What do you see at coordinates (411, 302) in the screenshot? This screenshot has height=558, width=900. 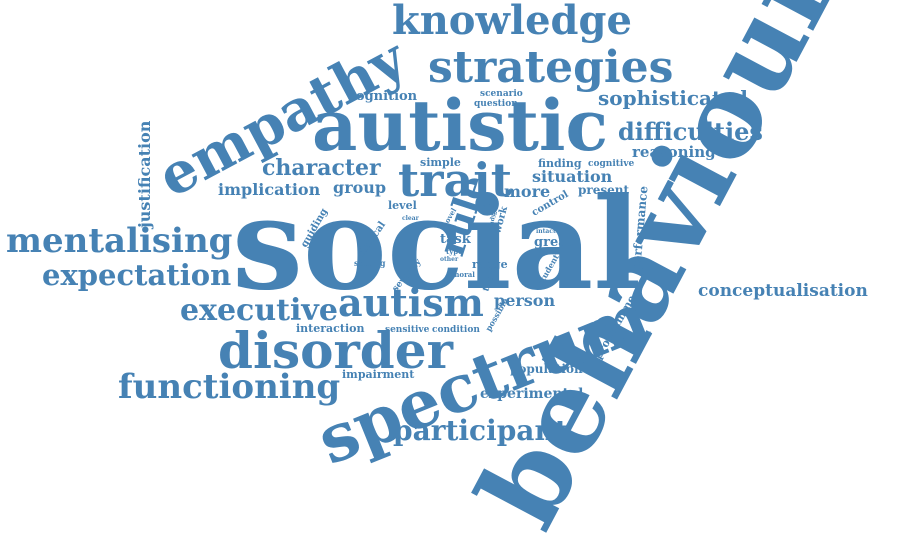 I see `word-autism: autism` at bounding box center [411, 302].